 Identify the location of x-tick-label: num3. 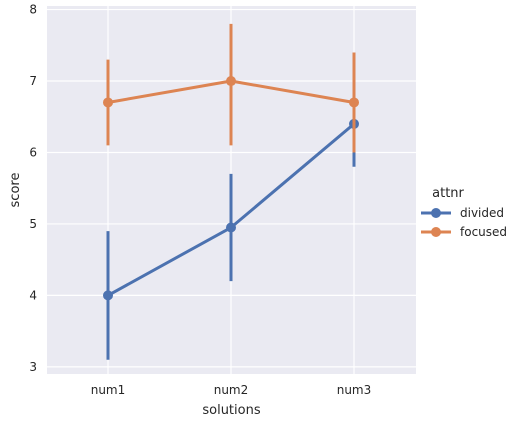
(354, 390).